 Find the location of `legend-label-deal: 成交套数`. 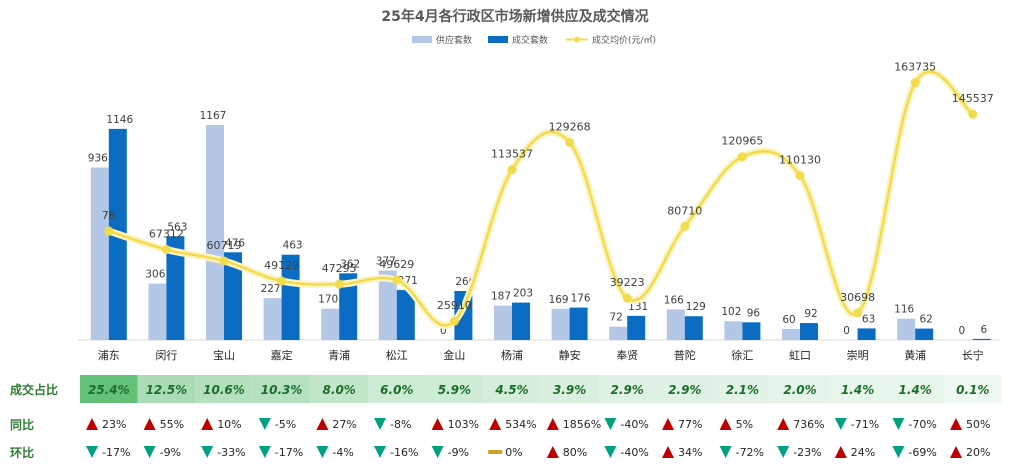

legend-label-deal: 成交套数 is located at coordinates (530, 40).